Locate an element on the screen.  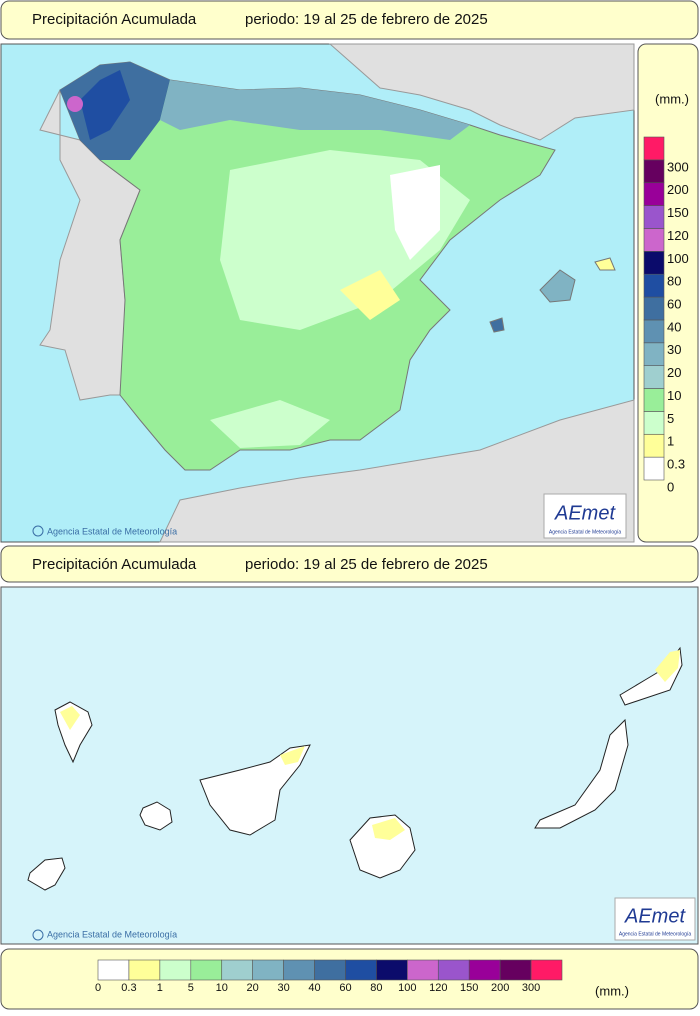
menorca is located at coordinates (605, 264).